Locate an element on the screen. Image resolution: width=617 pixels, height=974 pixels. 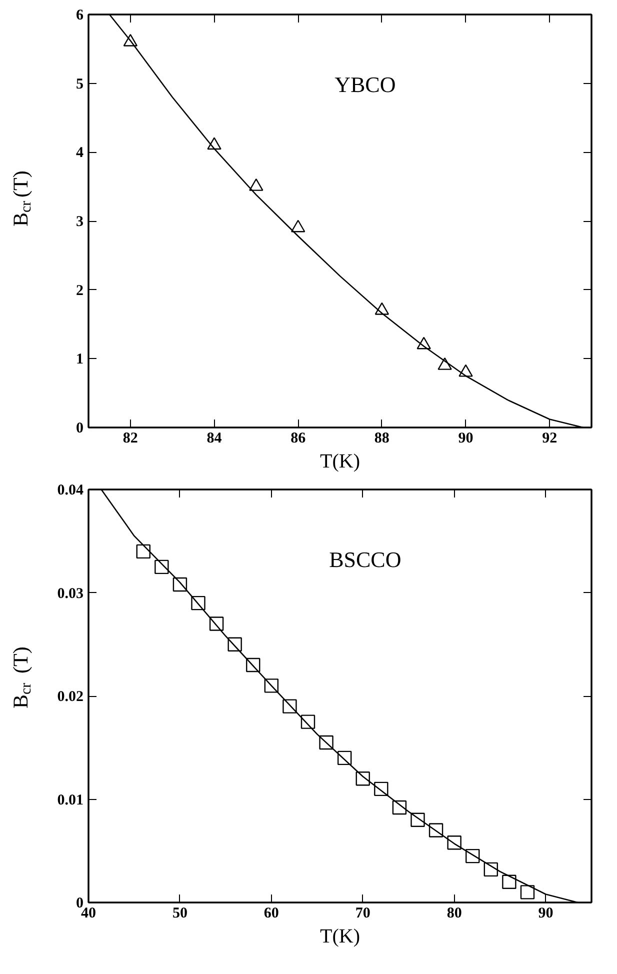
x-tick-label: 40 is located at coordinates (88, 914).